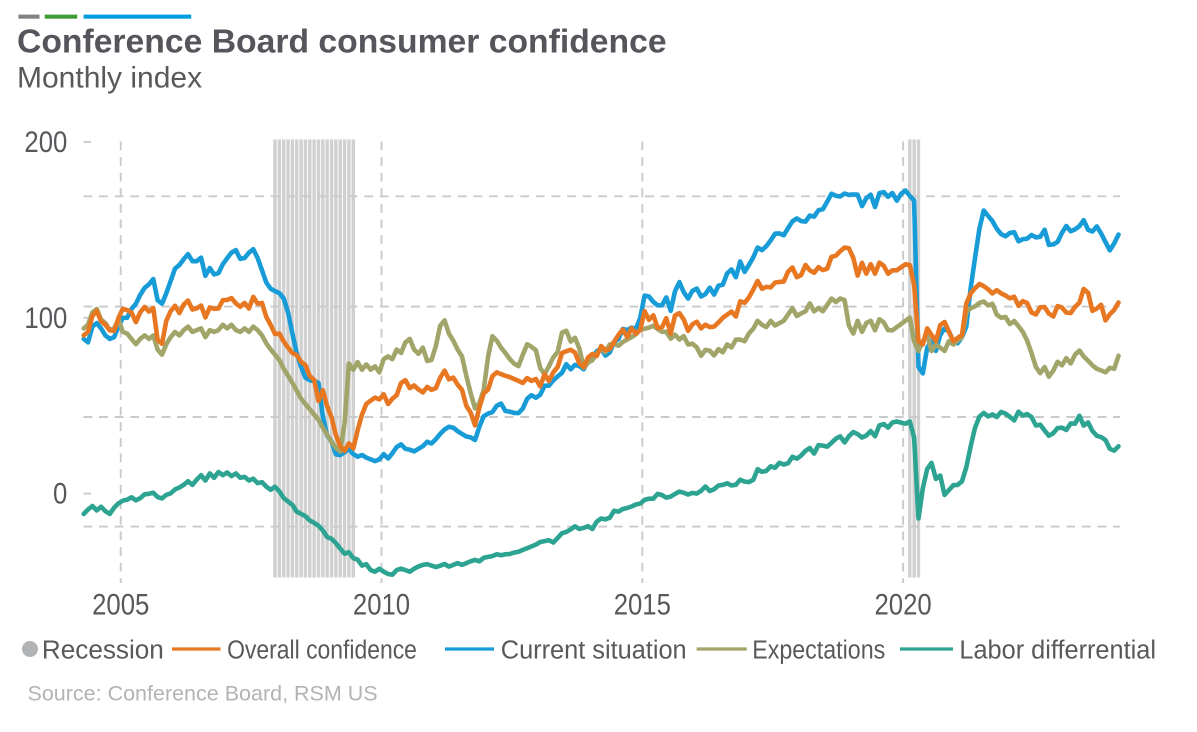 The width and height of the screenshot is (1197, 732). I want to click on svg-text: Monthly index, so click(109, 78).